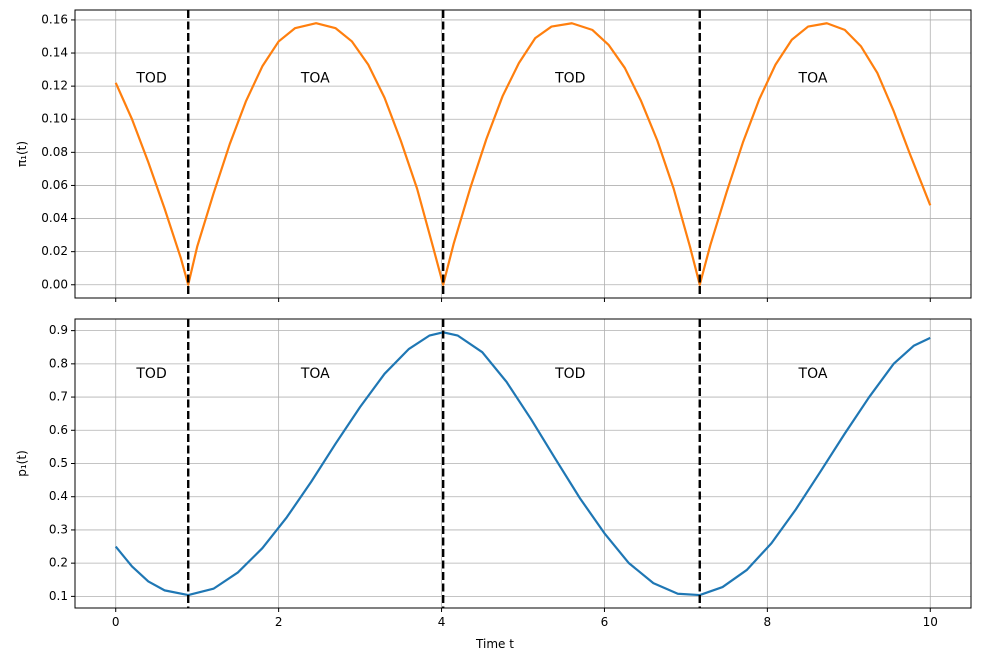  Describe the element at coordinates (442, 622) in the screenshot. I see `bottom-xtick-label-2: 4` at that location.